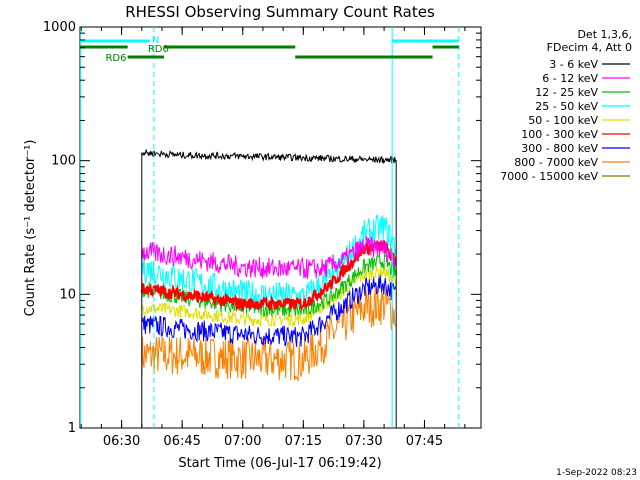  What do you see at coordinates (573, 64) in the screenshot?
I see `legend-label: 3 - 6 keV` at bounding box center [573, 64].